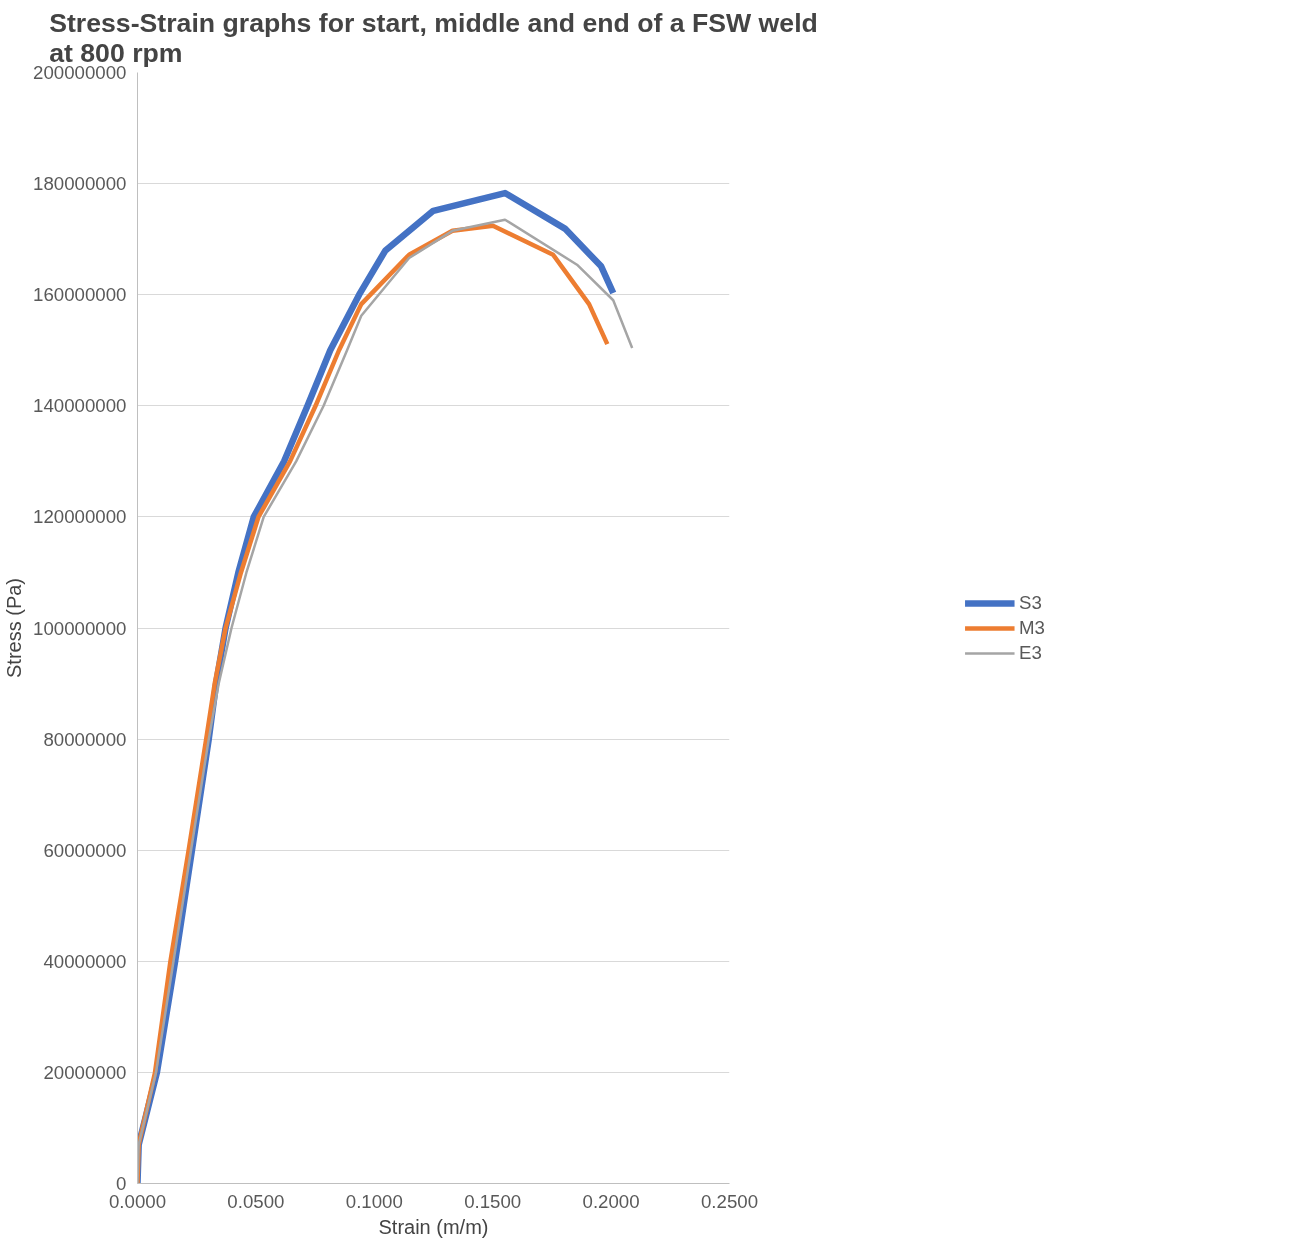 Image resolution: width=1290 pixels, height=1247 pixels. I want to click on y-tick-label: 60000000, so click(85, 850).